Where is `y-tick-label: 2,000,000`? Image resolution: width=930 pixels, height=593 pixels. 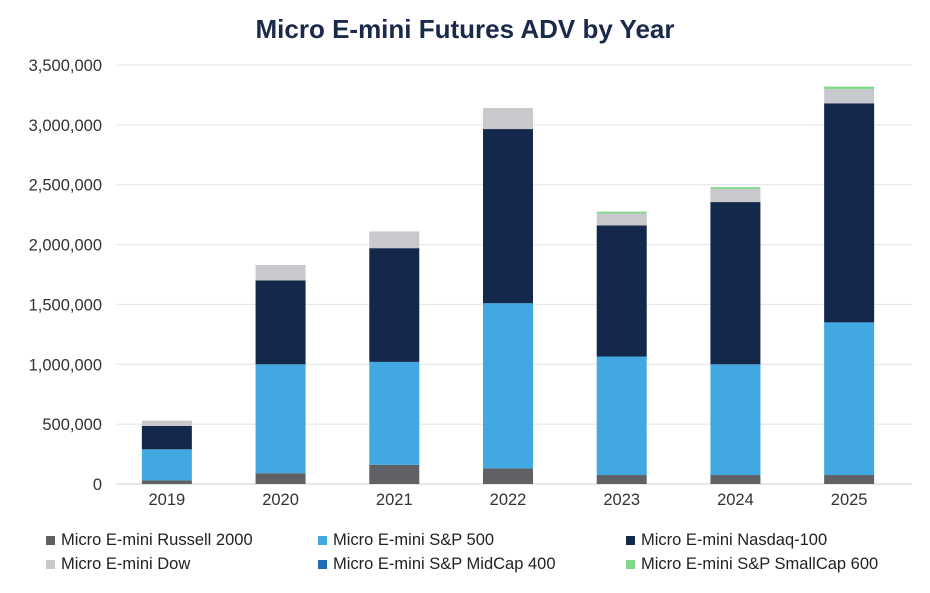
y-tick-label: 2,000,000 is located at coordinates (65, 246).